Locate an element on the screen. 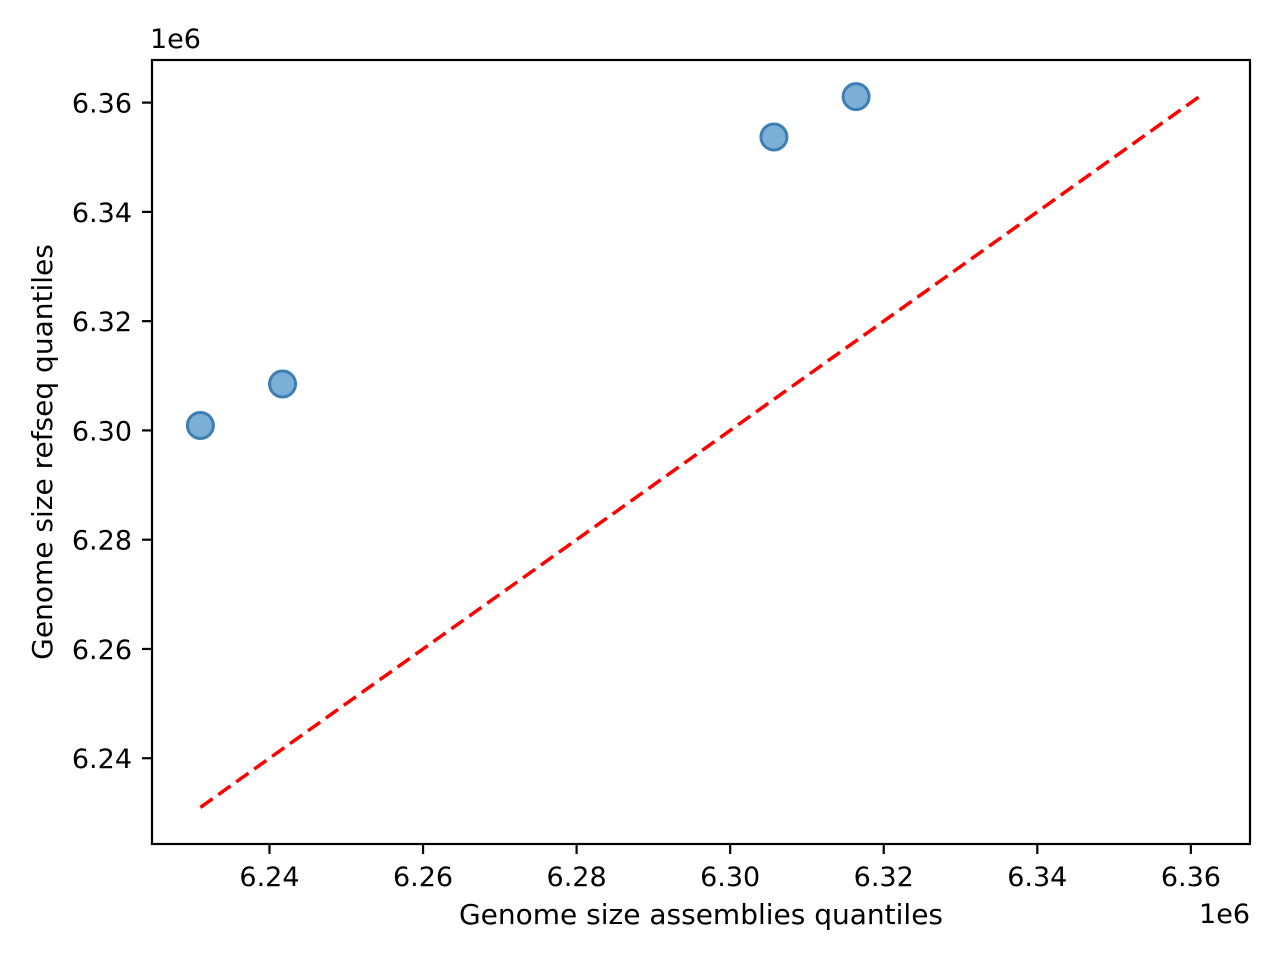 This screenshot has height=960, width=1280. x-axis-label: Genome size assemblies quantiles is located at coordinates (701, 914).